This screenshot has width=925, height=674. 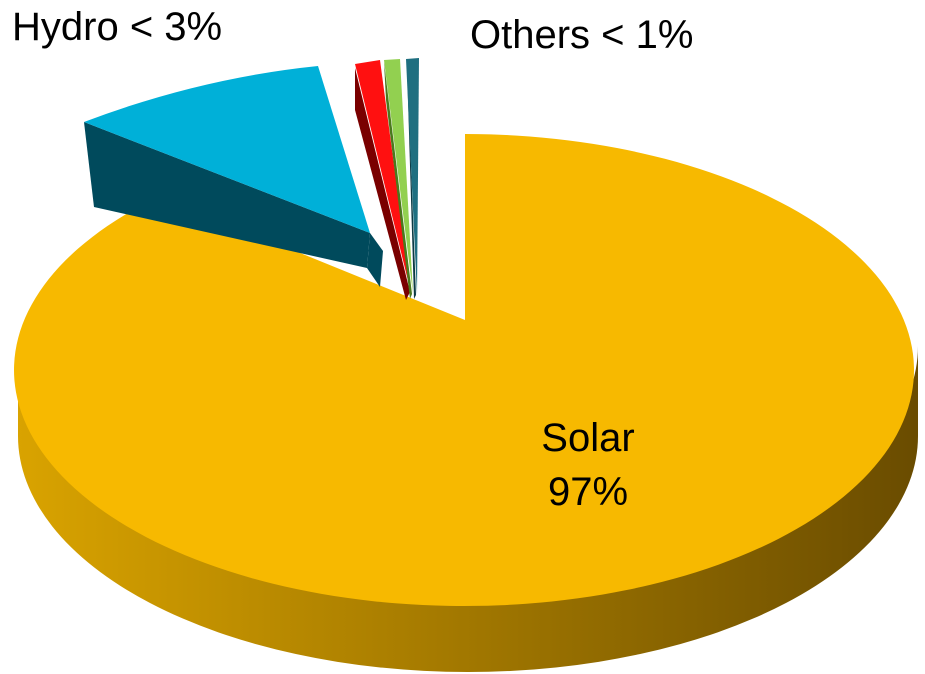 I want to click on slice-green-side, so click(x=398, y=180).